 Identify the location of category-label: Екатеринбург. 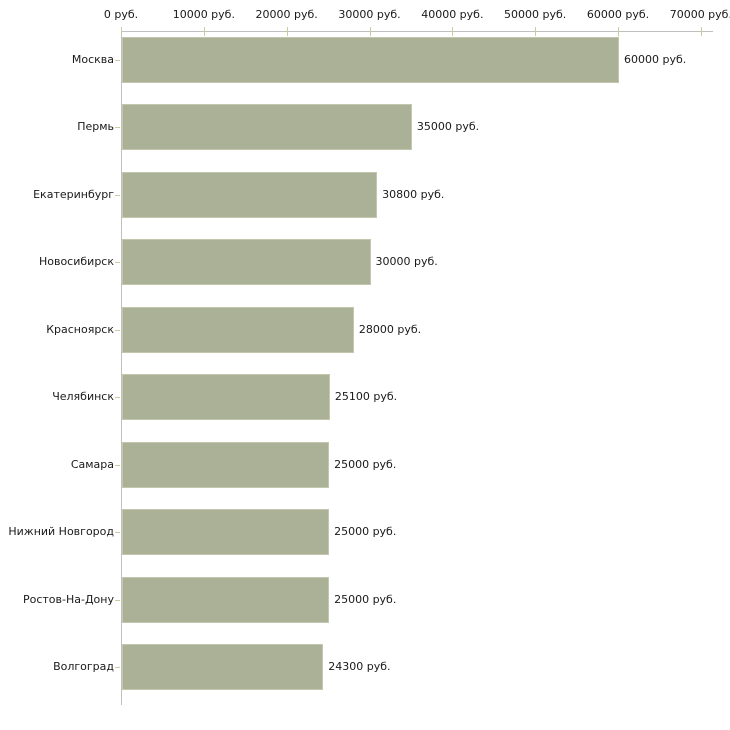
(73, 194).